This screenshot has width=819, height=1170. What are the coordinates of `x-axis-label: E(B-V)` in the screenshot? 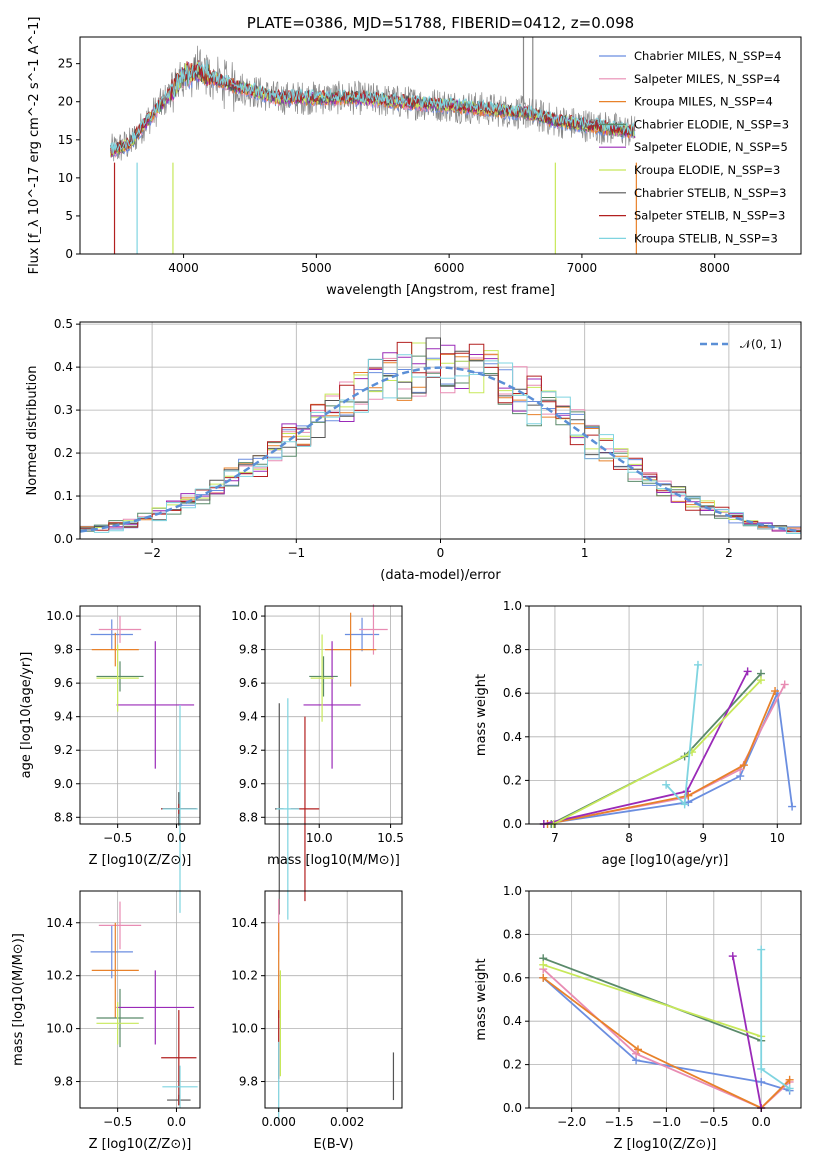 It's located at (333, 1144).